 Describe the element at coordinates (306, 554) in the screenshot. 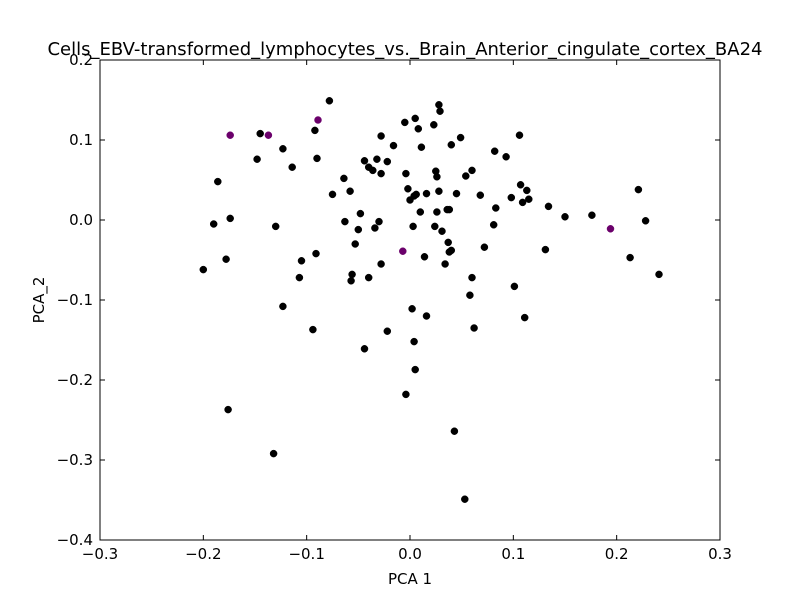

I see `x-tick-label: −0.1` at that location.